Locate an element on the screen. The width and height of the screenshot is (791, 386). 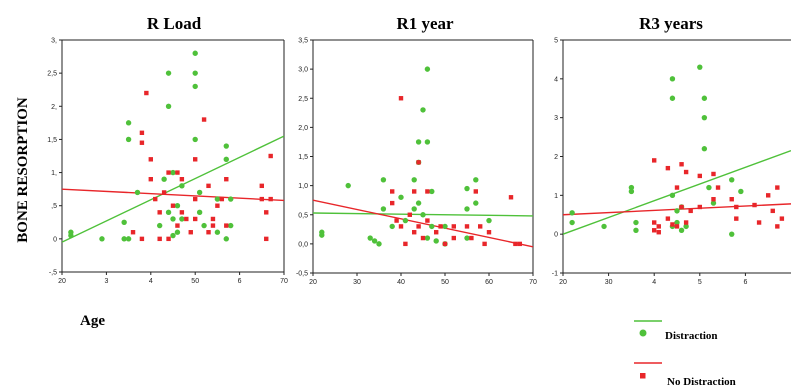
y-tick-label: -0,5 is located at coordinates (302, 274).